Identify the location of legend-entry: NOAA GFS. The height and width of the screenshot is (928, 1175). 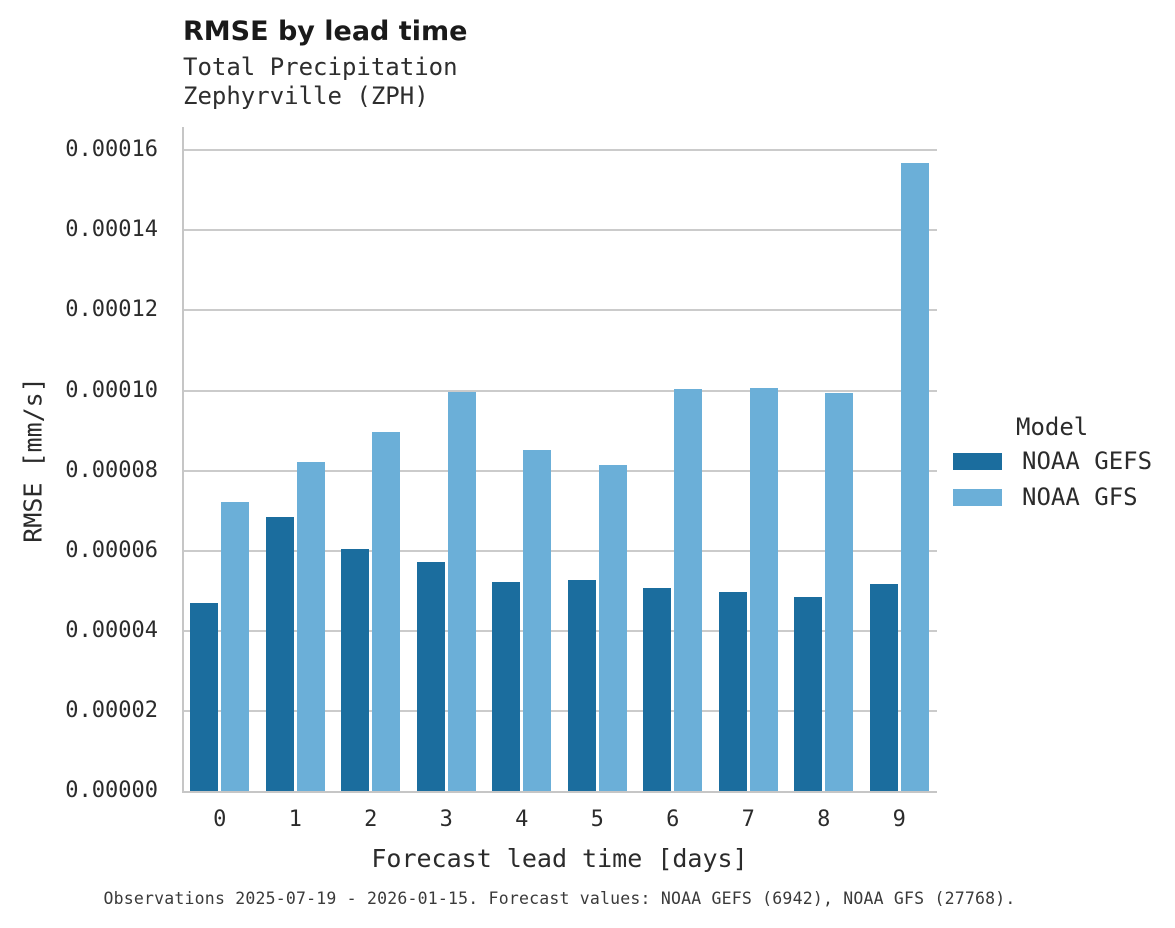
(1048, 497).